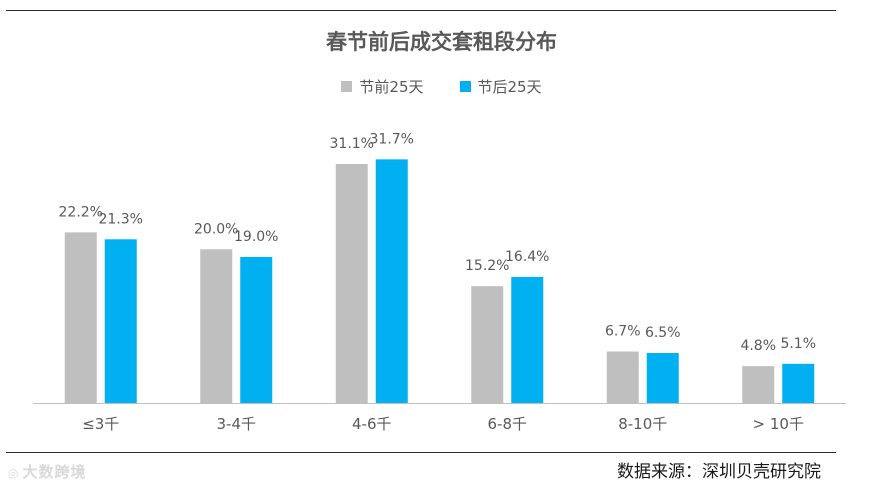 The height and width of the screenshot is (491, 883). Describe the element at coordinates (54, 472) in the screenshot. I see `watermark-text: 大数跨境` at that location.